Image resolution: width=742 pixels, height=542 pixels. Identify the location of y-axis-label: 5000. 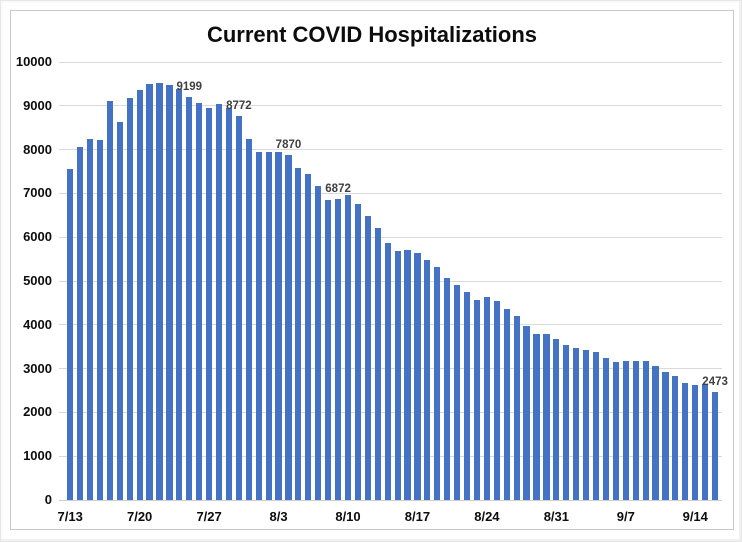
(37, 280).